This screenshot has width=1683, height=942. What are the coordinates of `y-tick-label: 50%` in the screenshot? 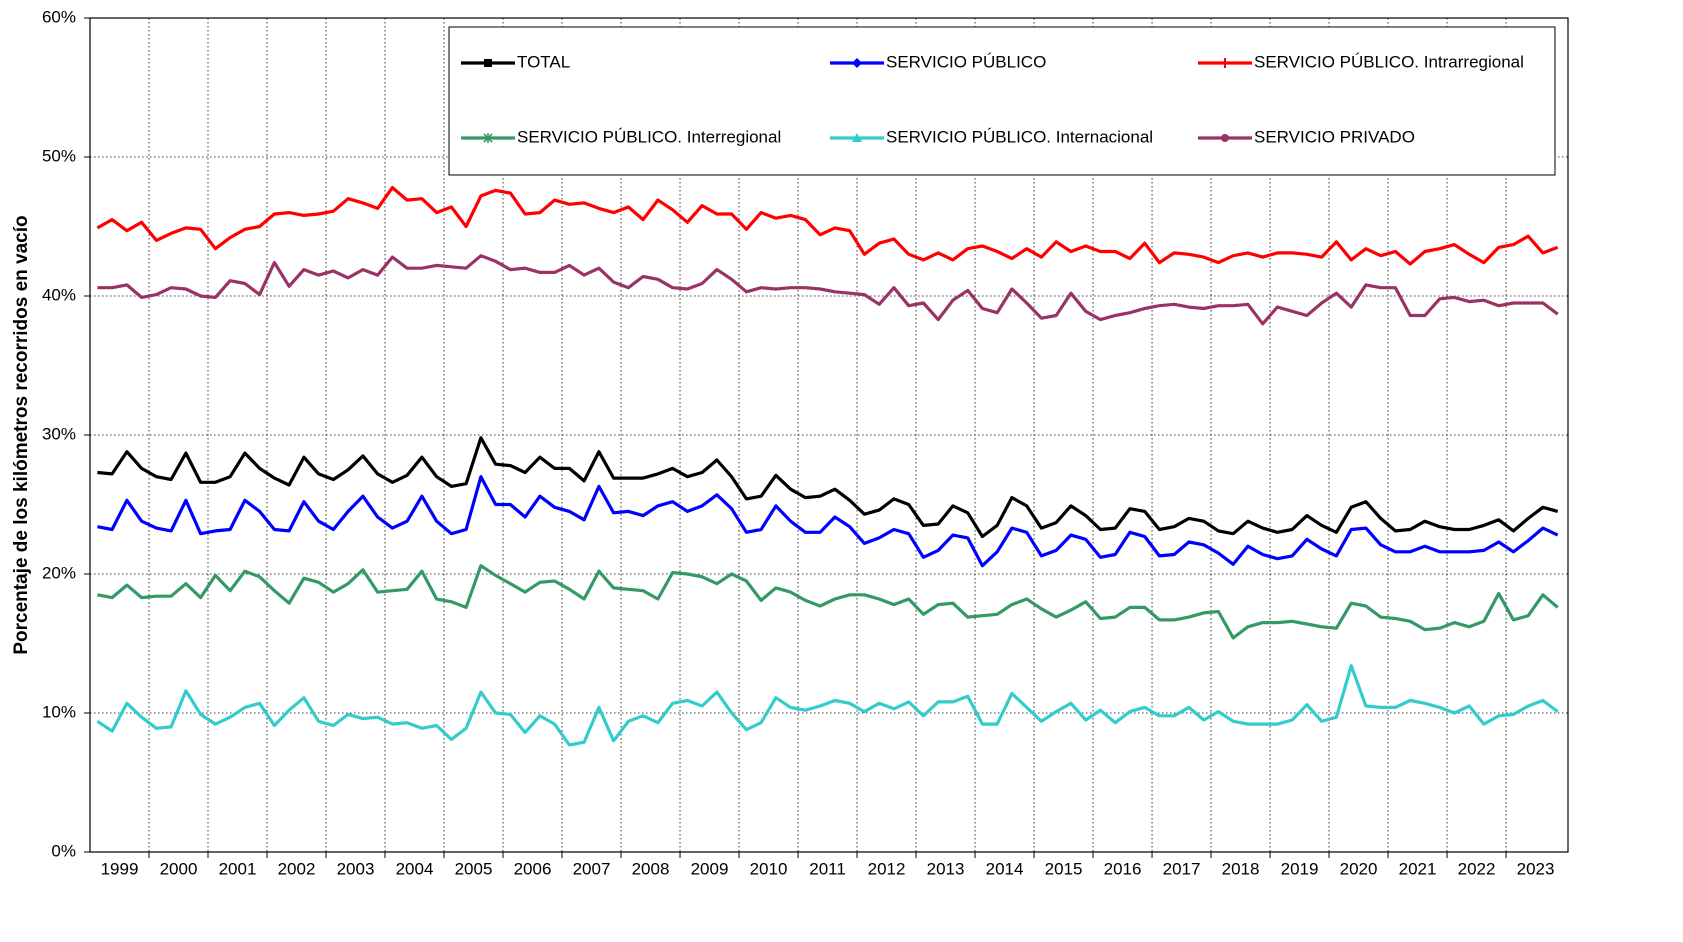 It's located at (59, 155).